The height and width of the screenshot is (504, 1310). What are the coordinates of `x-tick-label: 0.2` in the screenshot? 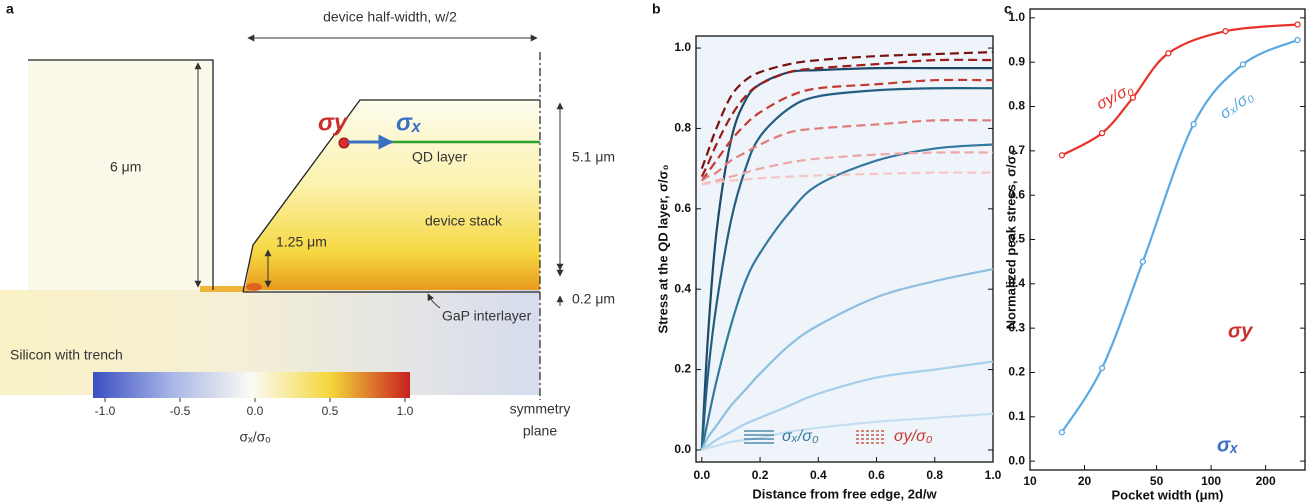 It's located at (760, 475).